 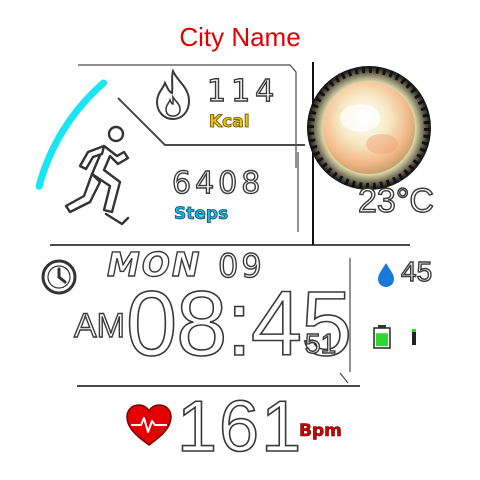 I want to click on steps-label: Steps, so click(x=201, y=214).